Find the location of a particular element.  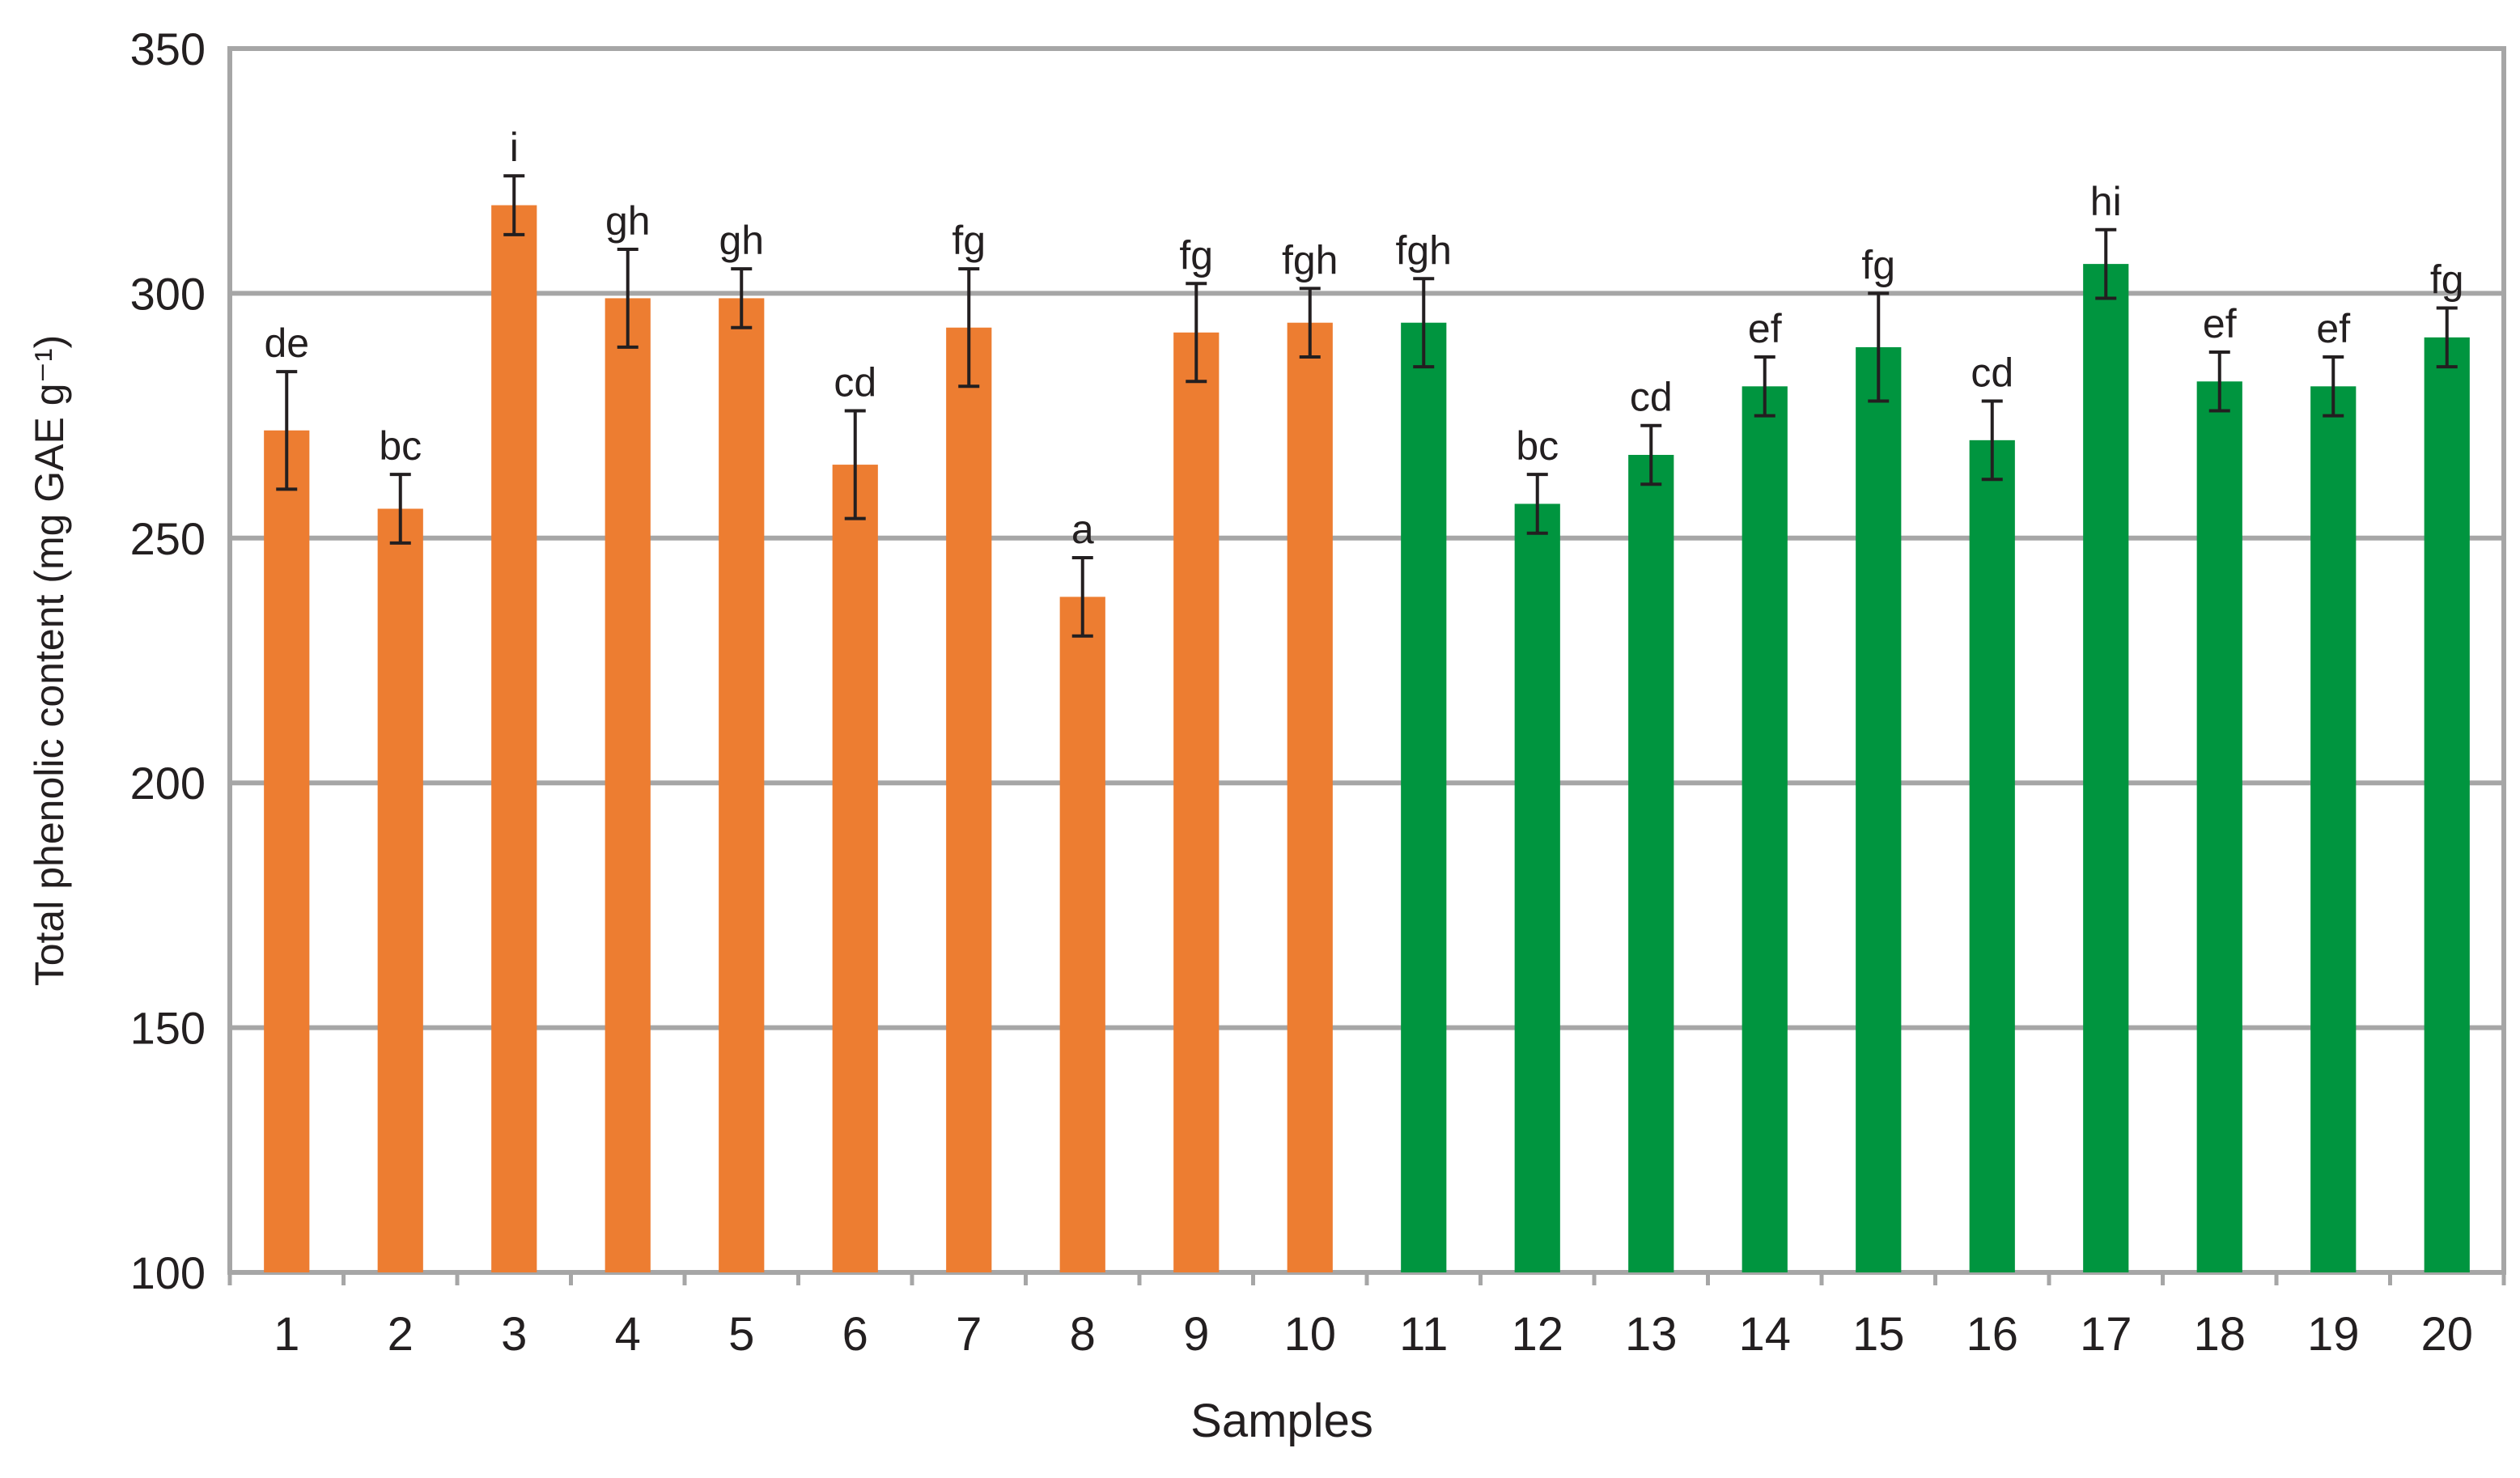

x-tick-label: 4 is located at coordinates (628, 1335).